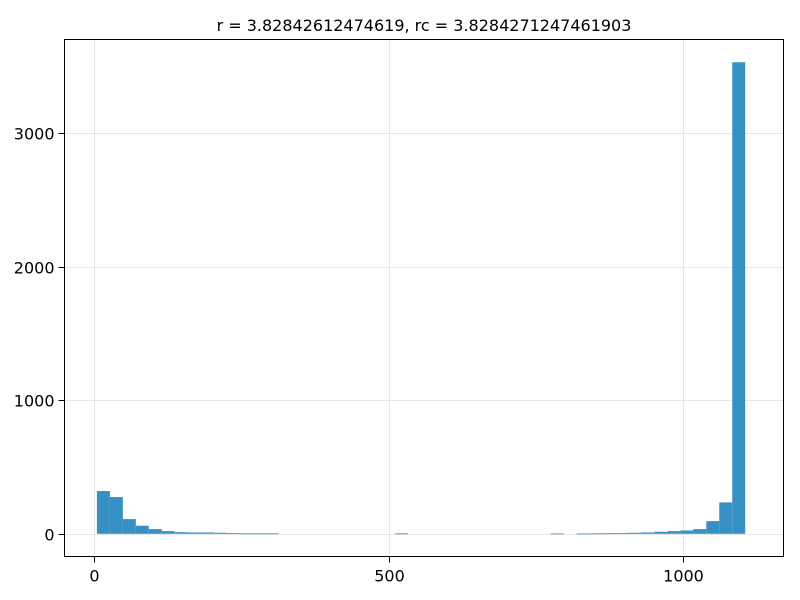 This screenshot has height=600, width=800. What do you see at coordinates (34, 134) in the screenshot?
I see `y-tick-label: 3000` at bounding box center [34, 134].